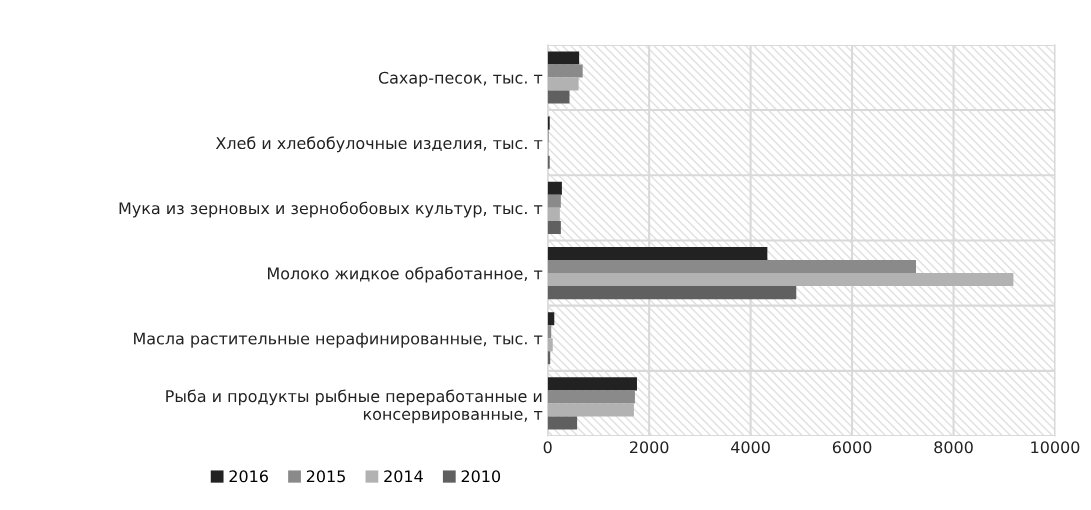  I want to click on x-tick-label: 8000, so click(953, 447).